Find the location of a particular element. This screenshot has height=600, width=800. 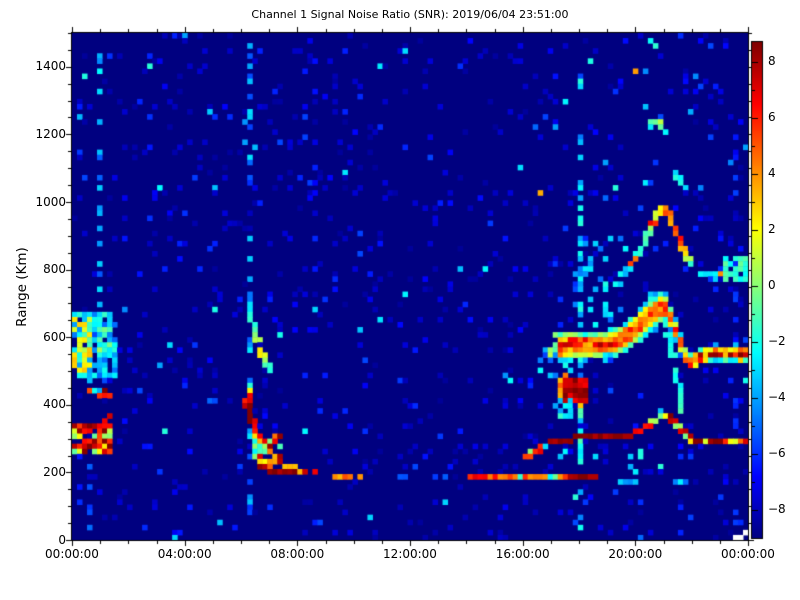

colorbar-tick-label: −6 is located at coordinates (777, 453).